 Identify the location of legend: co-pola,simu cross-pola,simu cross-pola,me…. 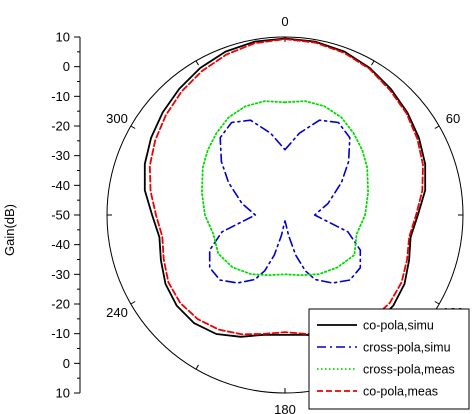
(389, 359).